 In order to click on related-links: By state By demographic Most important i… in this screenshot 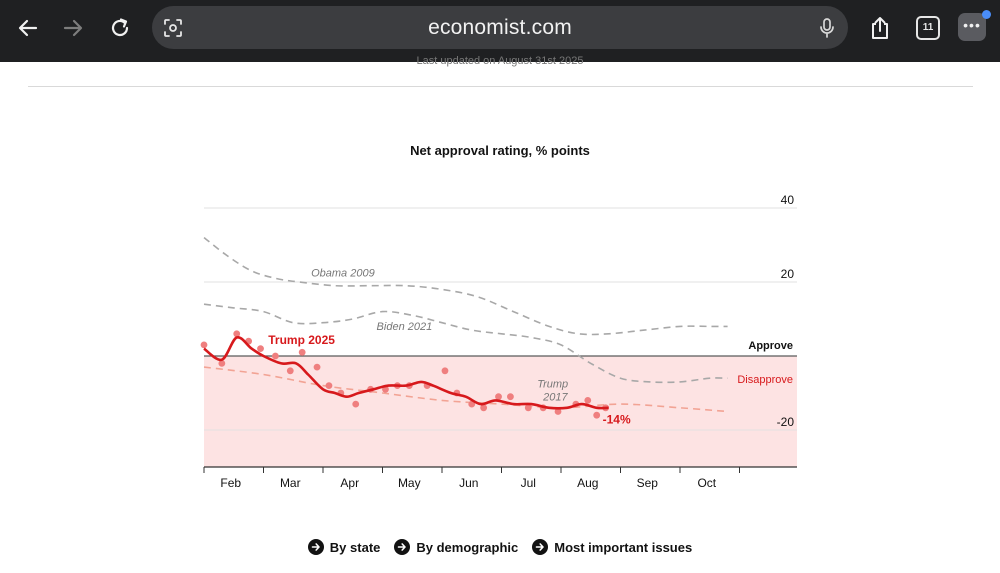, I will do `click(500, 547)`.